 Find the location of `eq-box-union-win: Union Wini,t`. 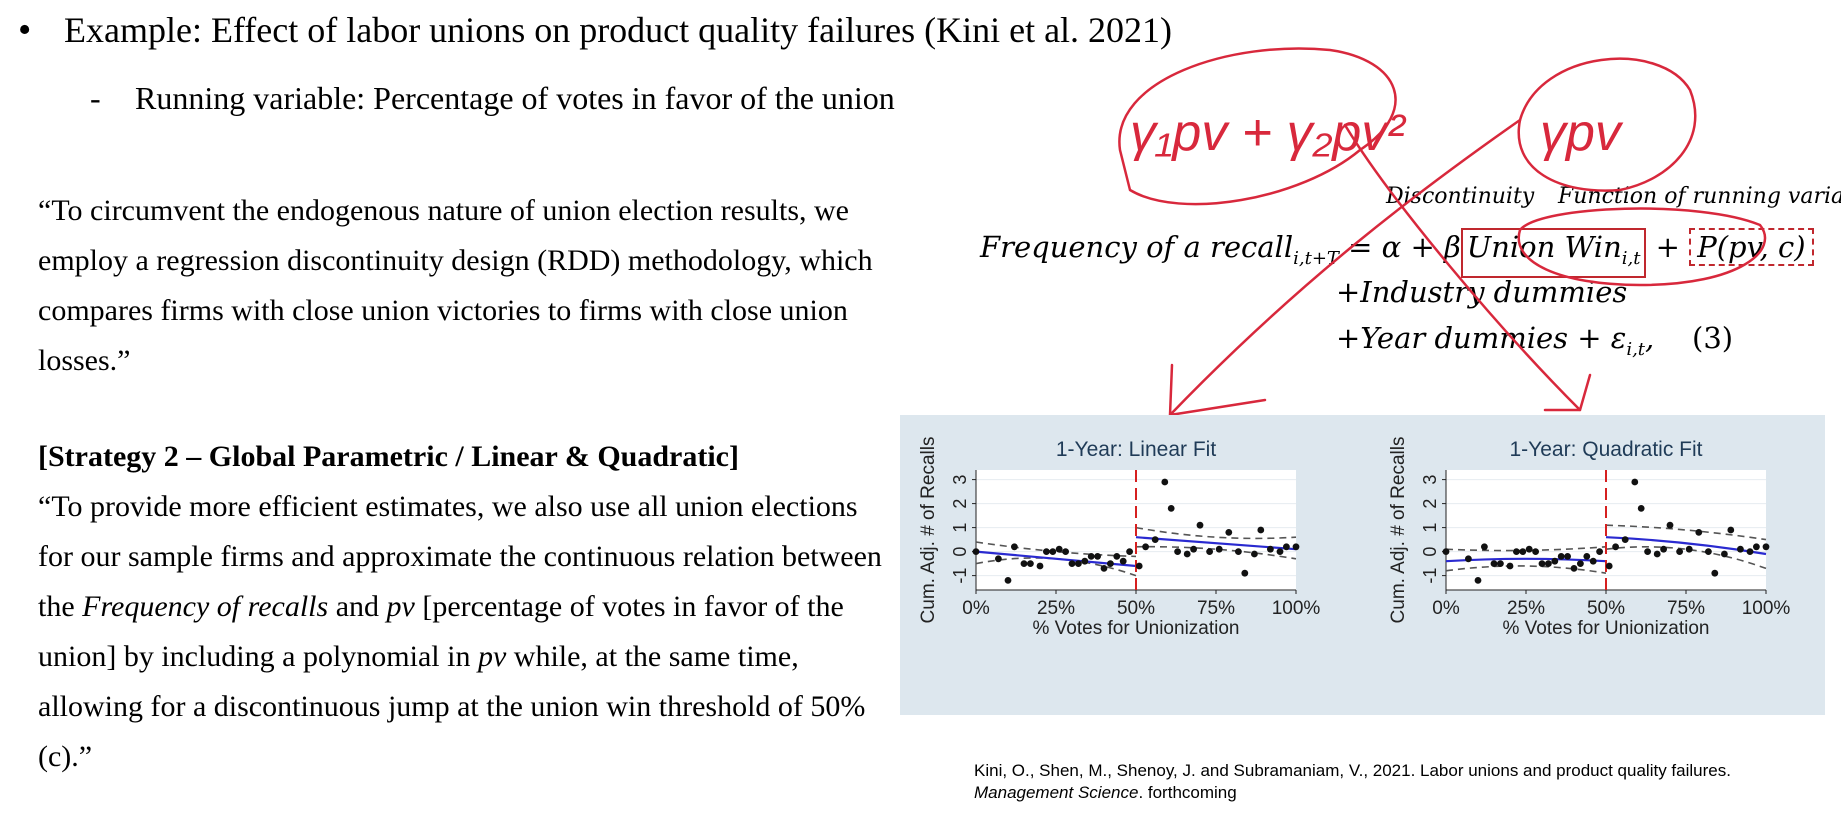

eq-box-union-win: Union Wini,t is located at coordinates (1553, 253).